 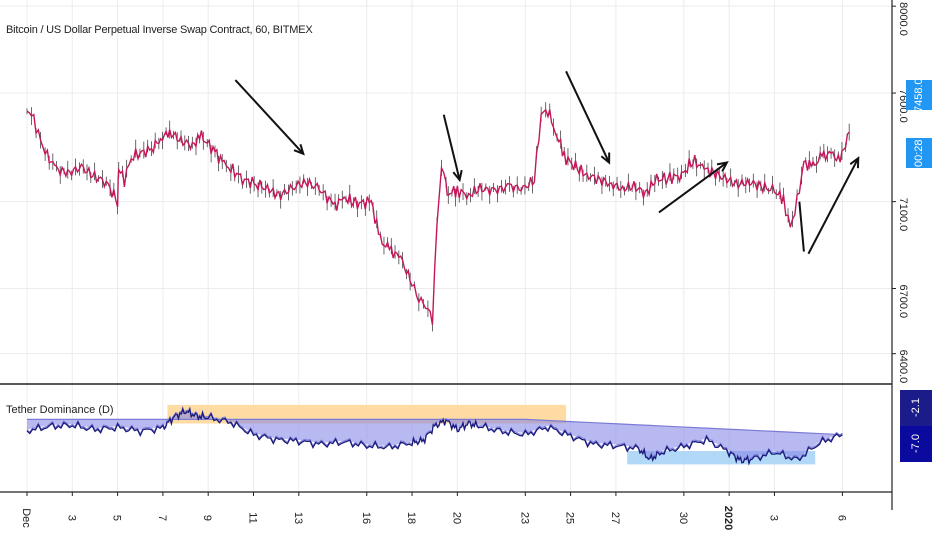 I want to click on time-tick-label: 16, so click(x=366, y=518).